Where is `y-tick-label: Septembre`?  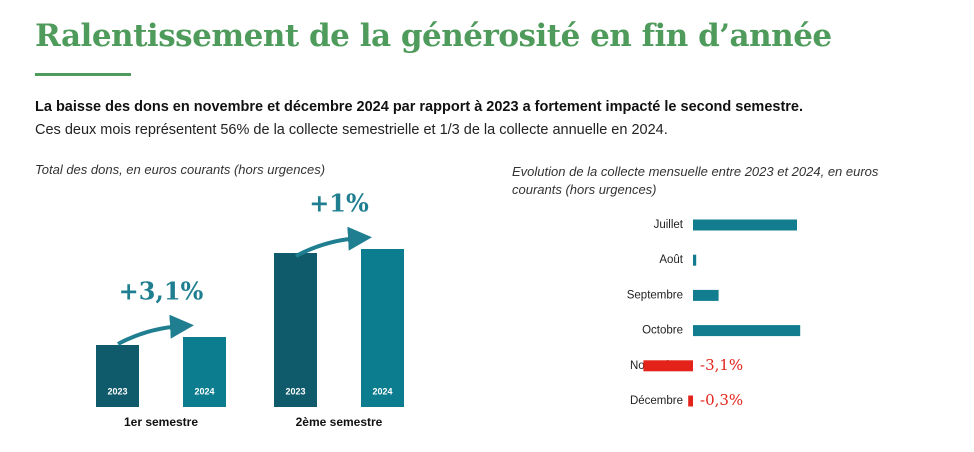 y-tick-label: Septembre is located at coordinates (655, 295).